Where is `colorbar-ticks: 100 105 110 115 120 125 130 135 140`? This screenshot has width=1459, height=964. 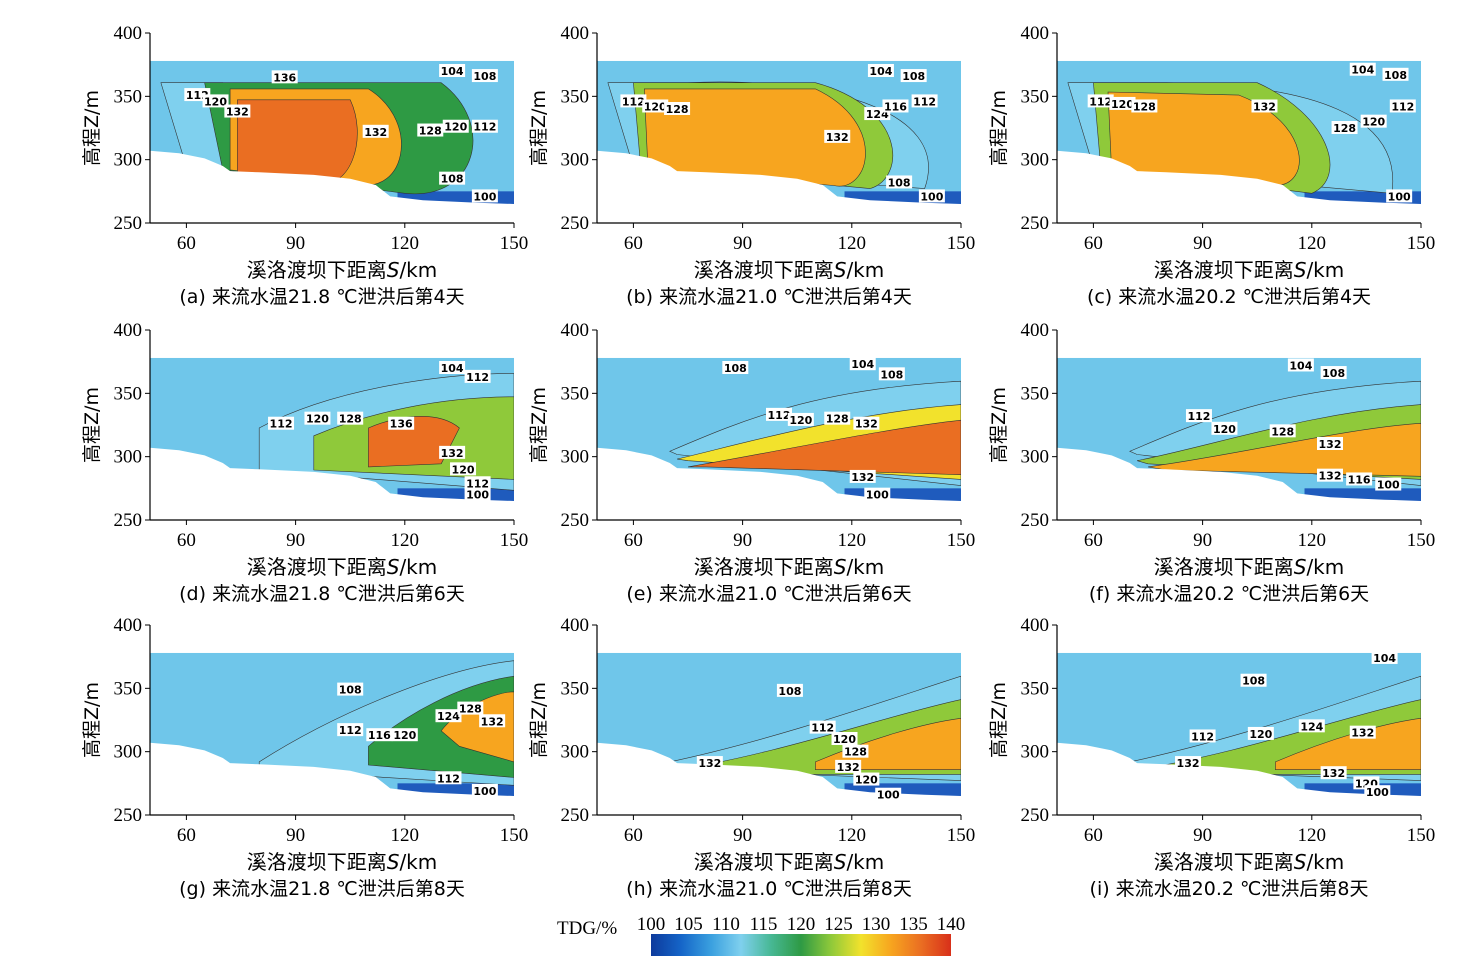 colorbar-ticks: 100 105 110 115 120 125 130 135 140 is located at coordinates (801, 924).